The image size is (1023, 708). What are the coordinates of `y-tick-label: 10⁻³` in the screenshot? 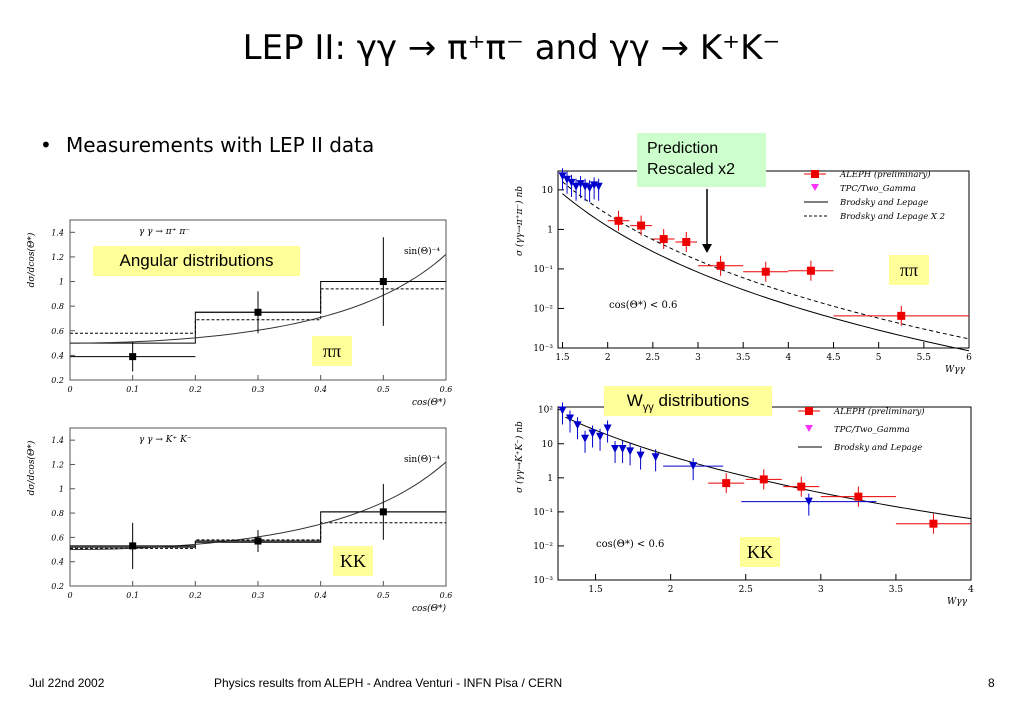 It's located at (543, 349).